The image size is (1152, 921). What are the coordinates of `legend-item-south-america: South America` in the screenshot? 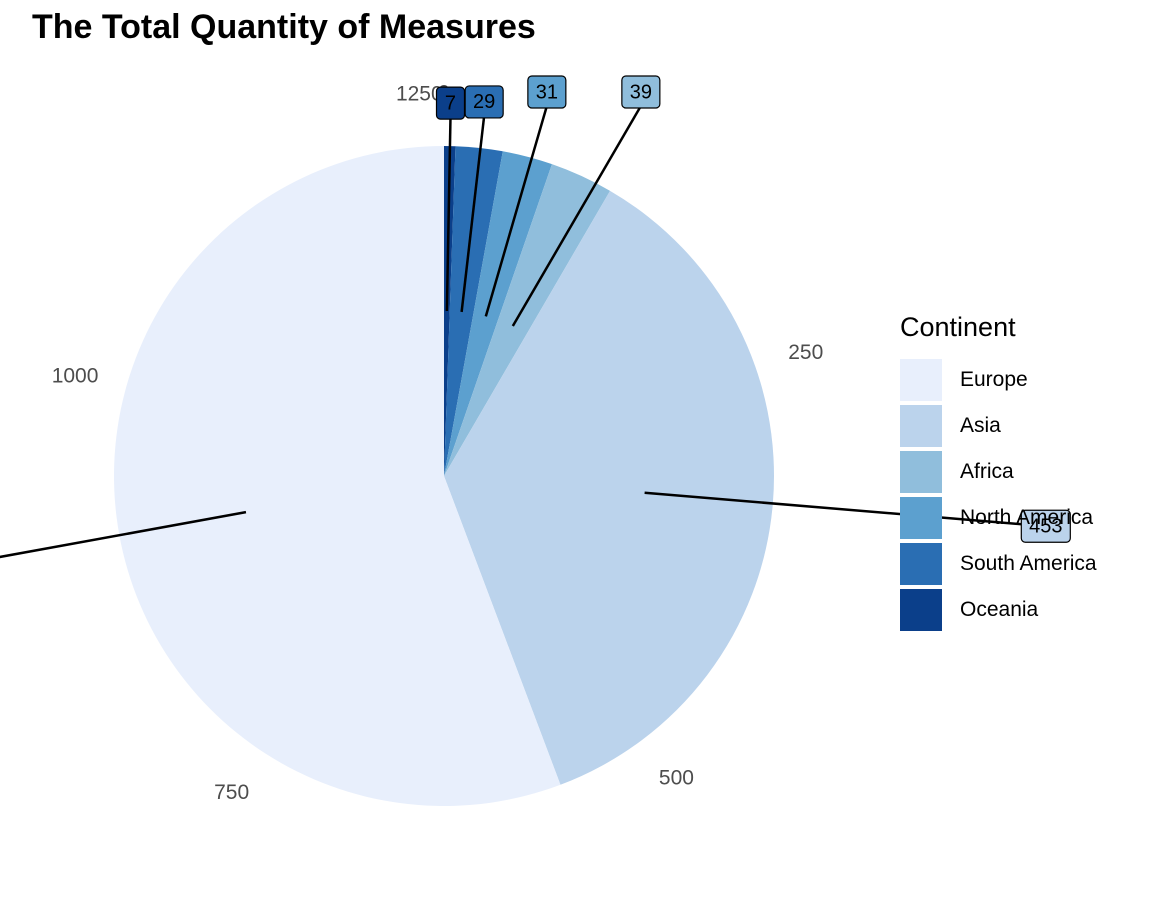 It's located at (998, 564).